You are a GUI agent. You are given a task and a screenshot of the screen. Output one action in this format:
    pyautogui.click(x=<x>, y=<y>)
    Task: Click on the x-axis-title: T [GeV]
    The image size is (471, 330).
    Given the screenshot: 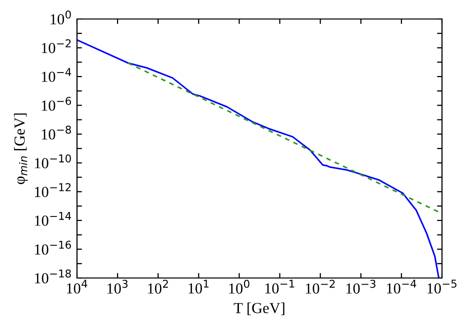 What is the action you would take?
    pyautogui.click(x=259, y=309)
    